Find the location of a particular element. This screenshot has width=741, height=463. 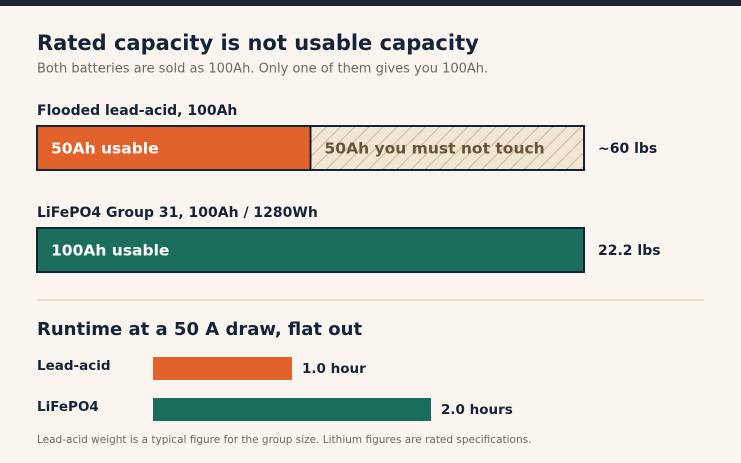

runtime-value: 2.0 hours is located at coordinates (477, 410).